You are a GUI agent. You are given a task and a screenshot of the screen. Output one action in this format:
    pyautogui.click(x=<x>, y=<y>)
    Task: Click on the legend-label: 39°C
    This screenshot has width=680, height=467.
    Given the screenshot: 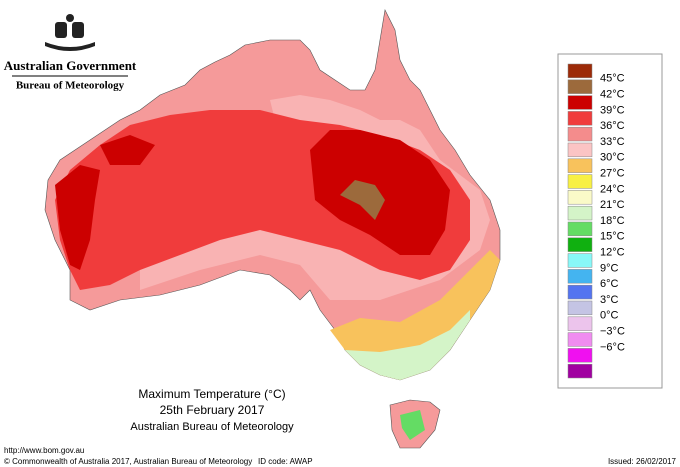 What is the action you would take?
    pyautogui.click(x=612, y=110)
    